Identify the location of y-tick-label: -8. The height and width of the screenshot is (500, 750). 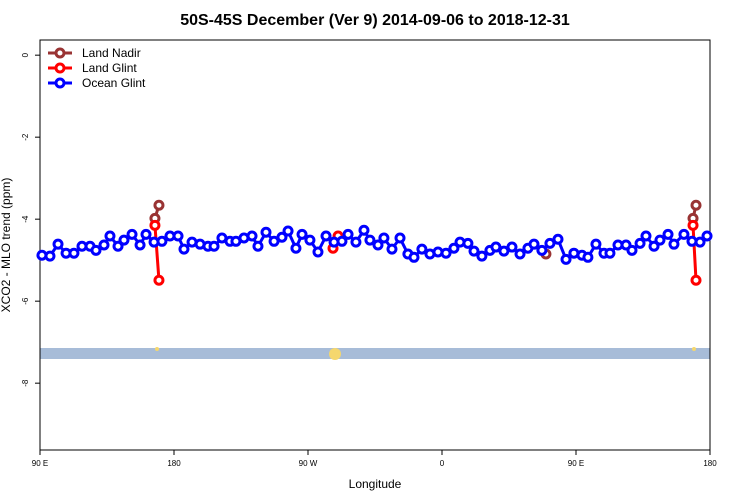
(25, 383).